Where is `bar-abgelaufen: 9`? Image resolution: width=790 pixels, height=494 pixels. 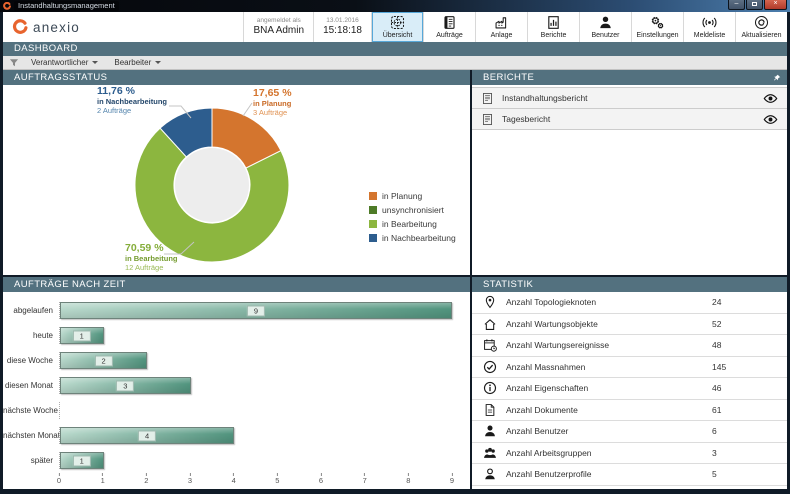
bar-abgelaufen: 9 is located at coordinates (256, 310).